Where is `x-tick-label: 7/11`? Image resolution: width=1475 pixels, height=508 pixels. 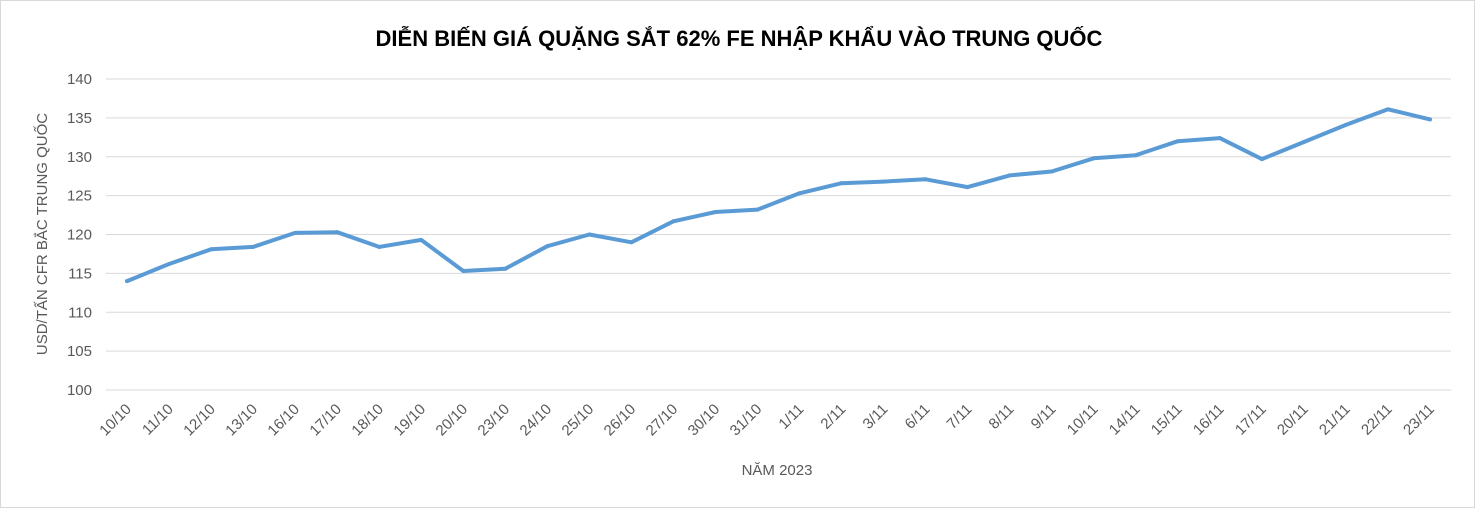
x-tick-label: 7/11 is located at coordinates (960, 417).